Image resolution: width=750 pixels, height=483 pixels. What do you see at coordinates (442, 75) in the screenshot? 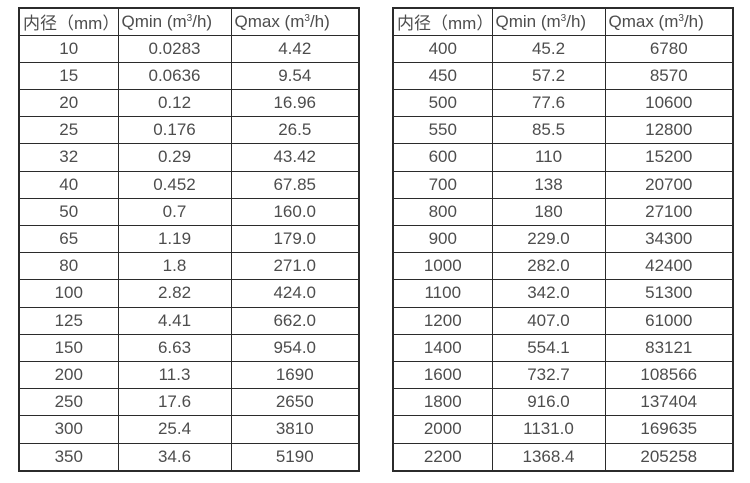
I see `diameter-cell: 450` at bounding box center [442, 75].